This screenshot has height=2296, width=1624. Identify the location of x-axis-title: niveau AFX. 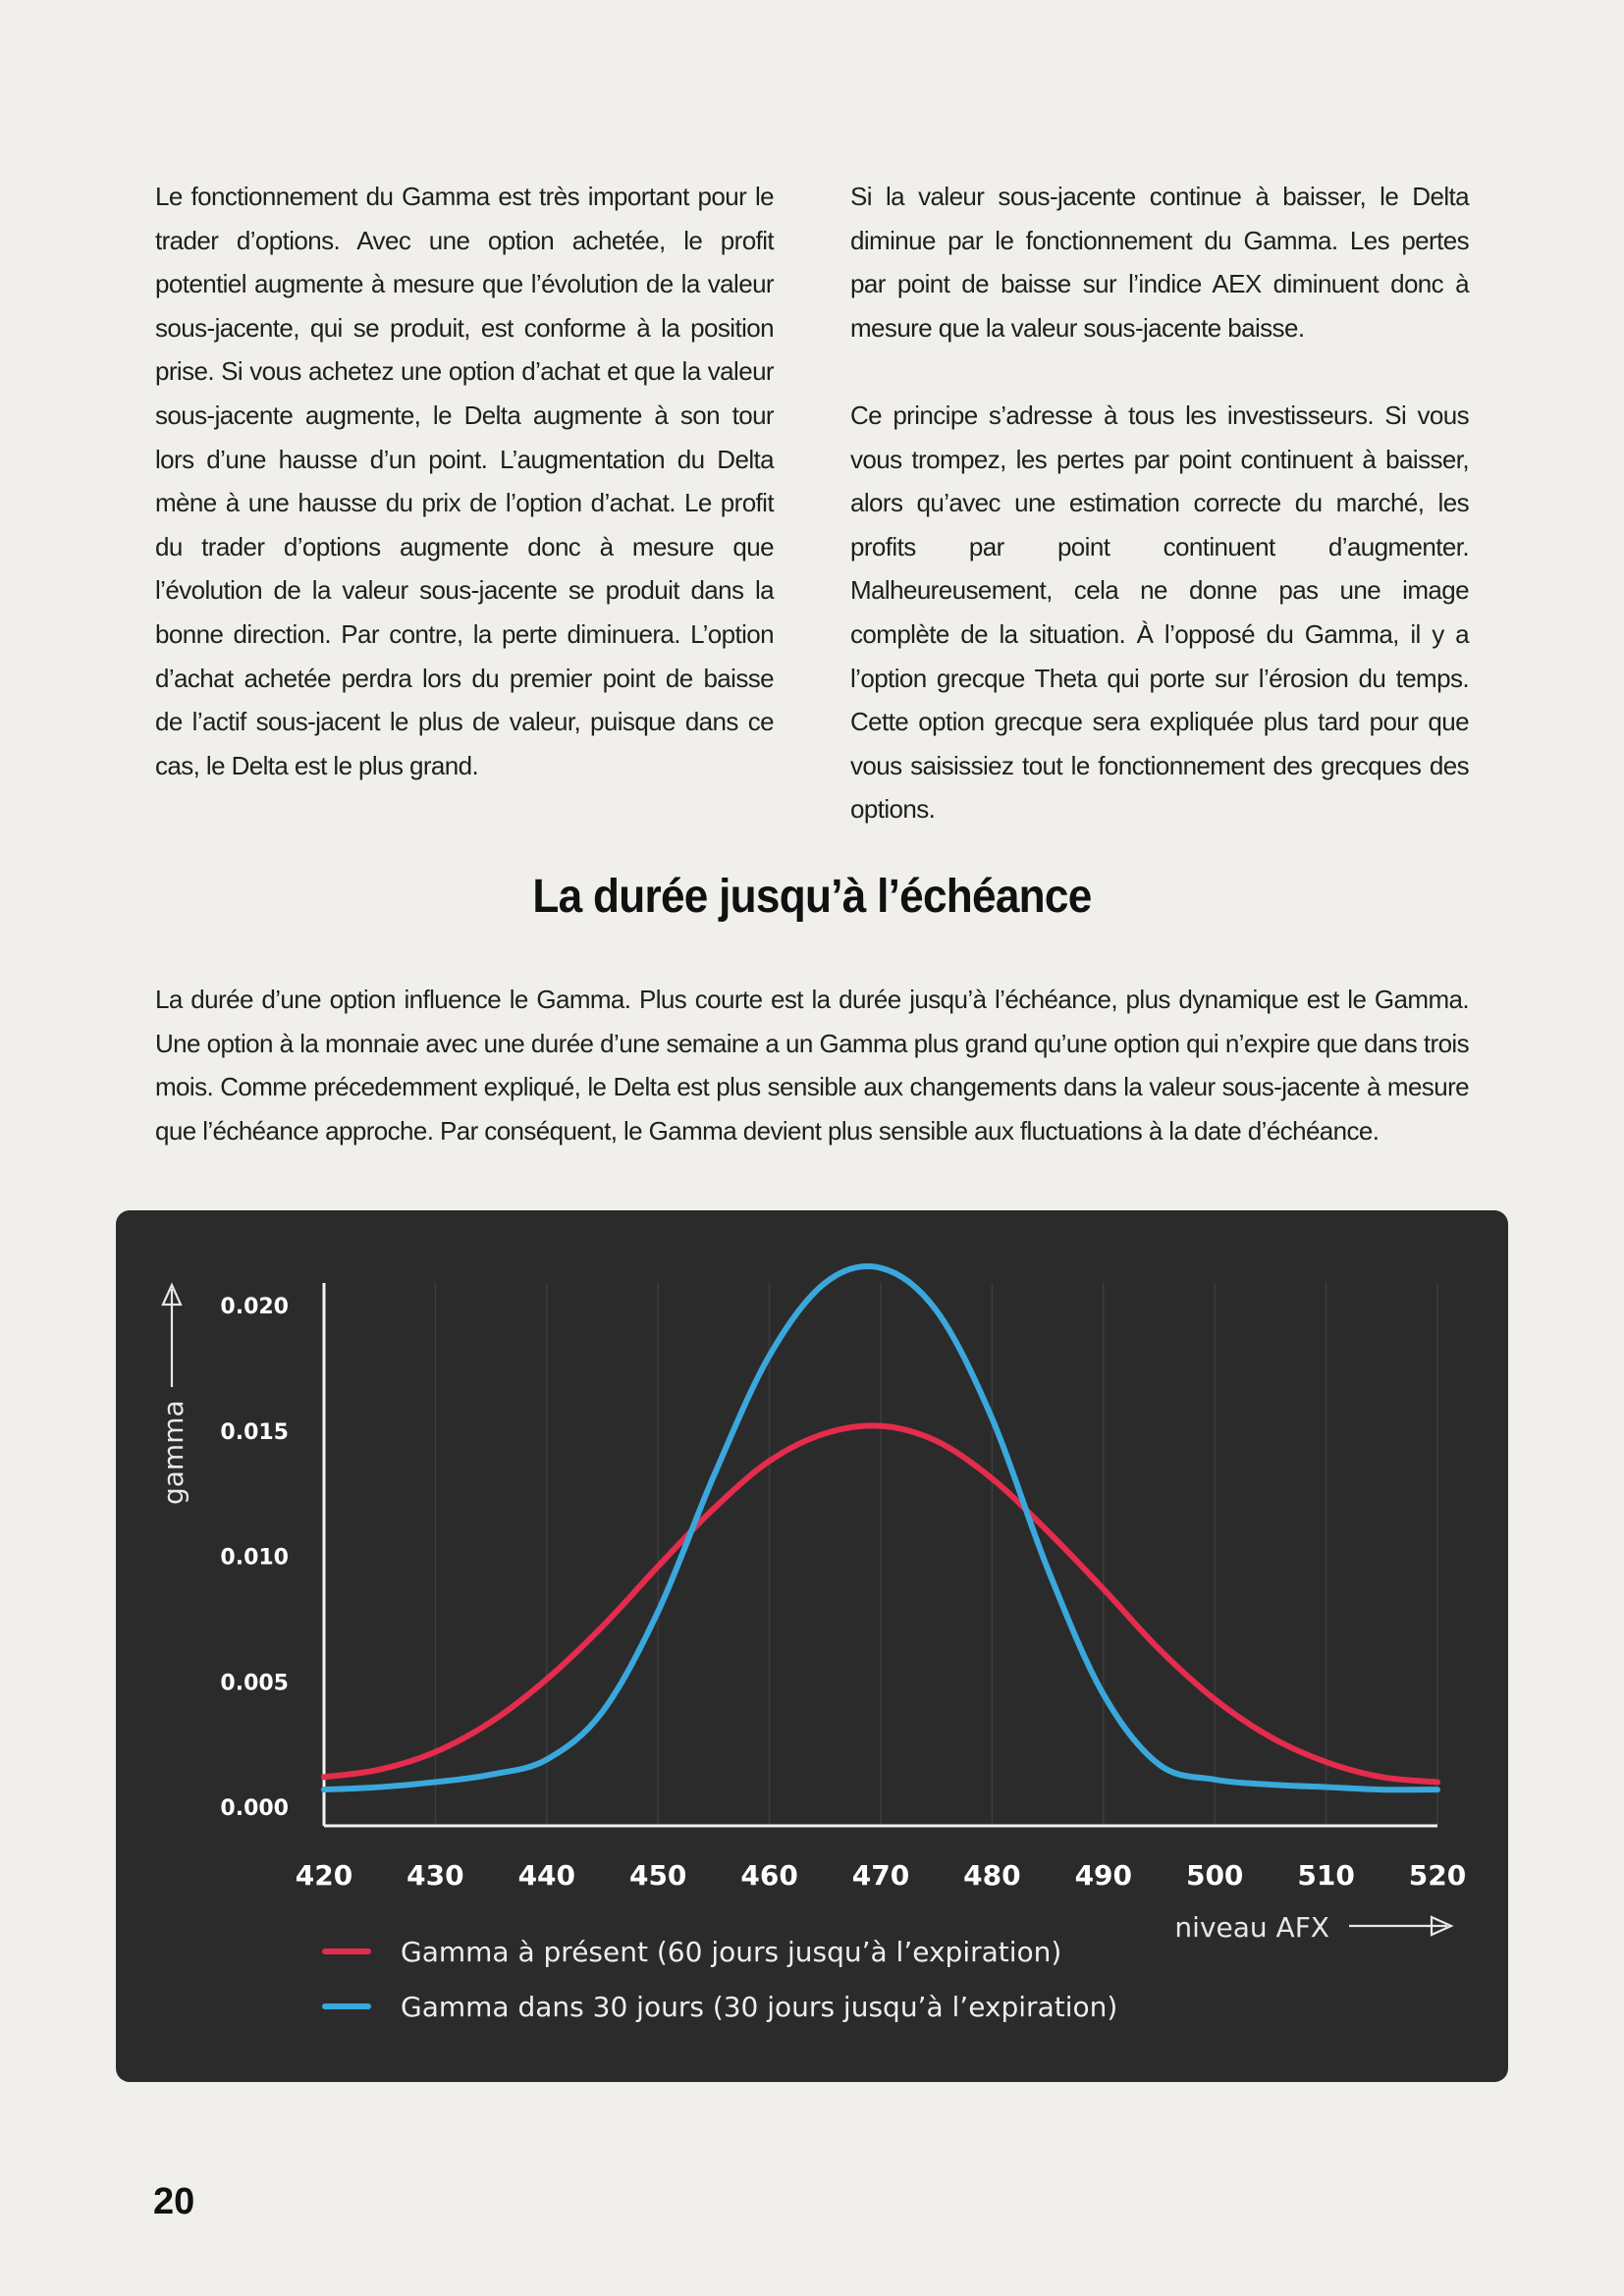
(1314, 1927).